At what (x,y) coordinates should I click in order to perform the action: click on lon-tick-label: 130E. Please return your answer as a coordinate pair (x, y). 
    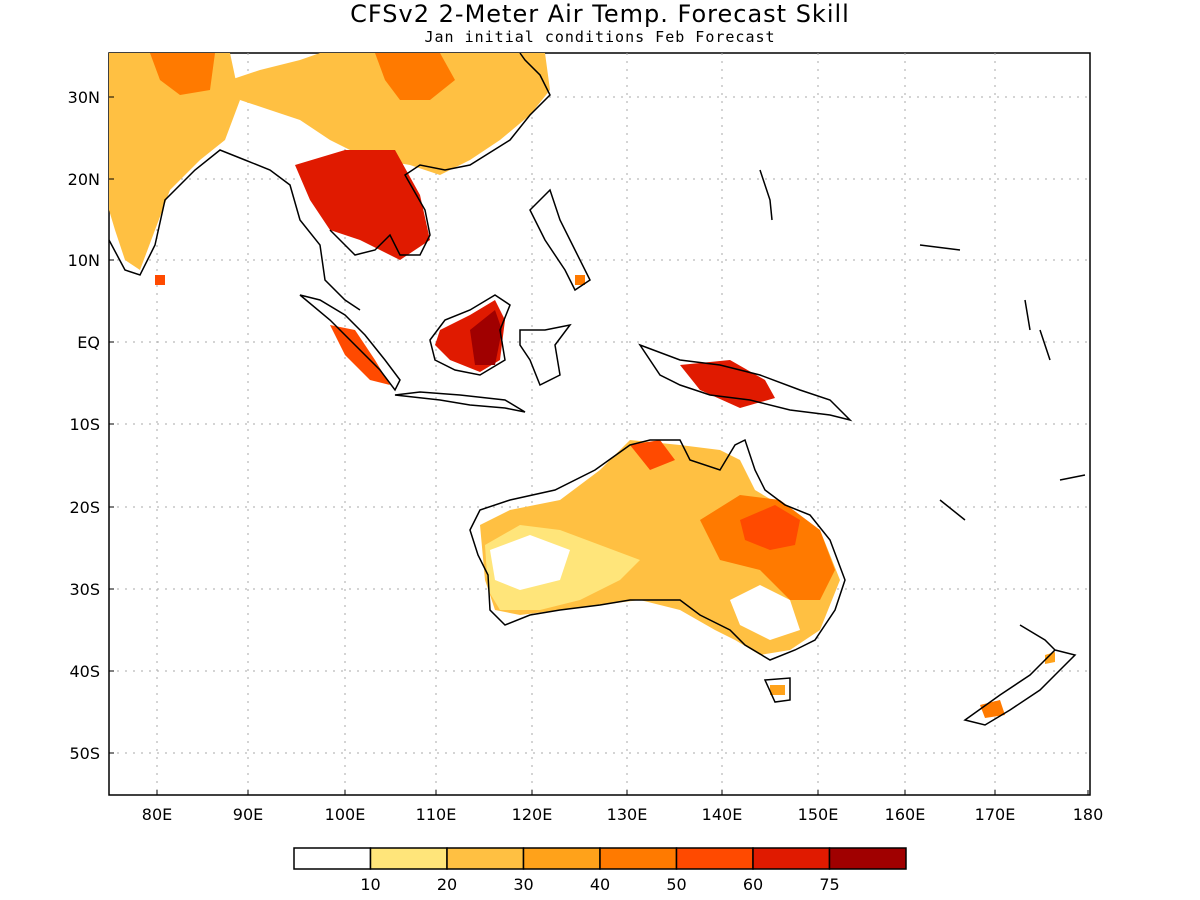
    Looking at the image, I should click on (627, 814).